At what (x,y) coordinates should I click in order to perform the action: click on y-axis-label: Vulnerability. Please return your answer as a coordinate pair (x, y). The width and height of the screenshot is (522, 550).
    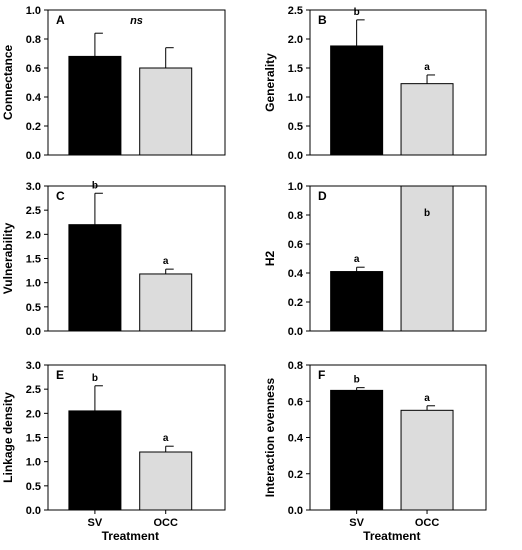
    Looking at the image, I should click on (8, 258).